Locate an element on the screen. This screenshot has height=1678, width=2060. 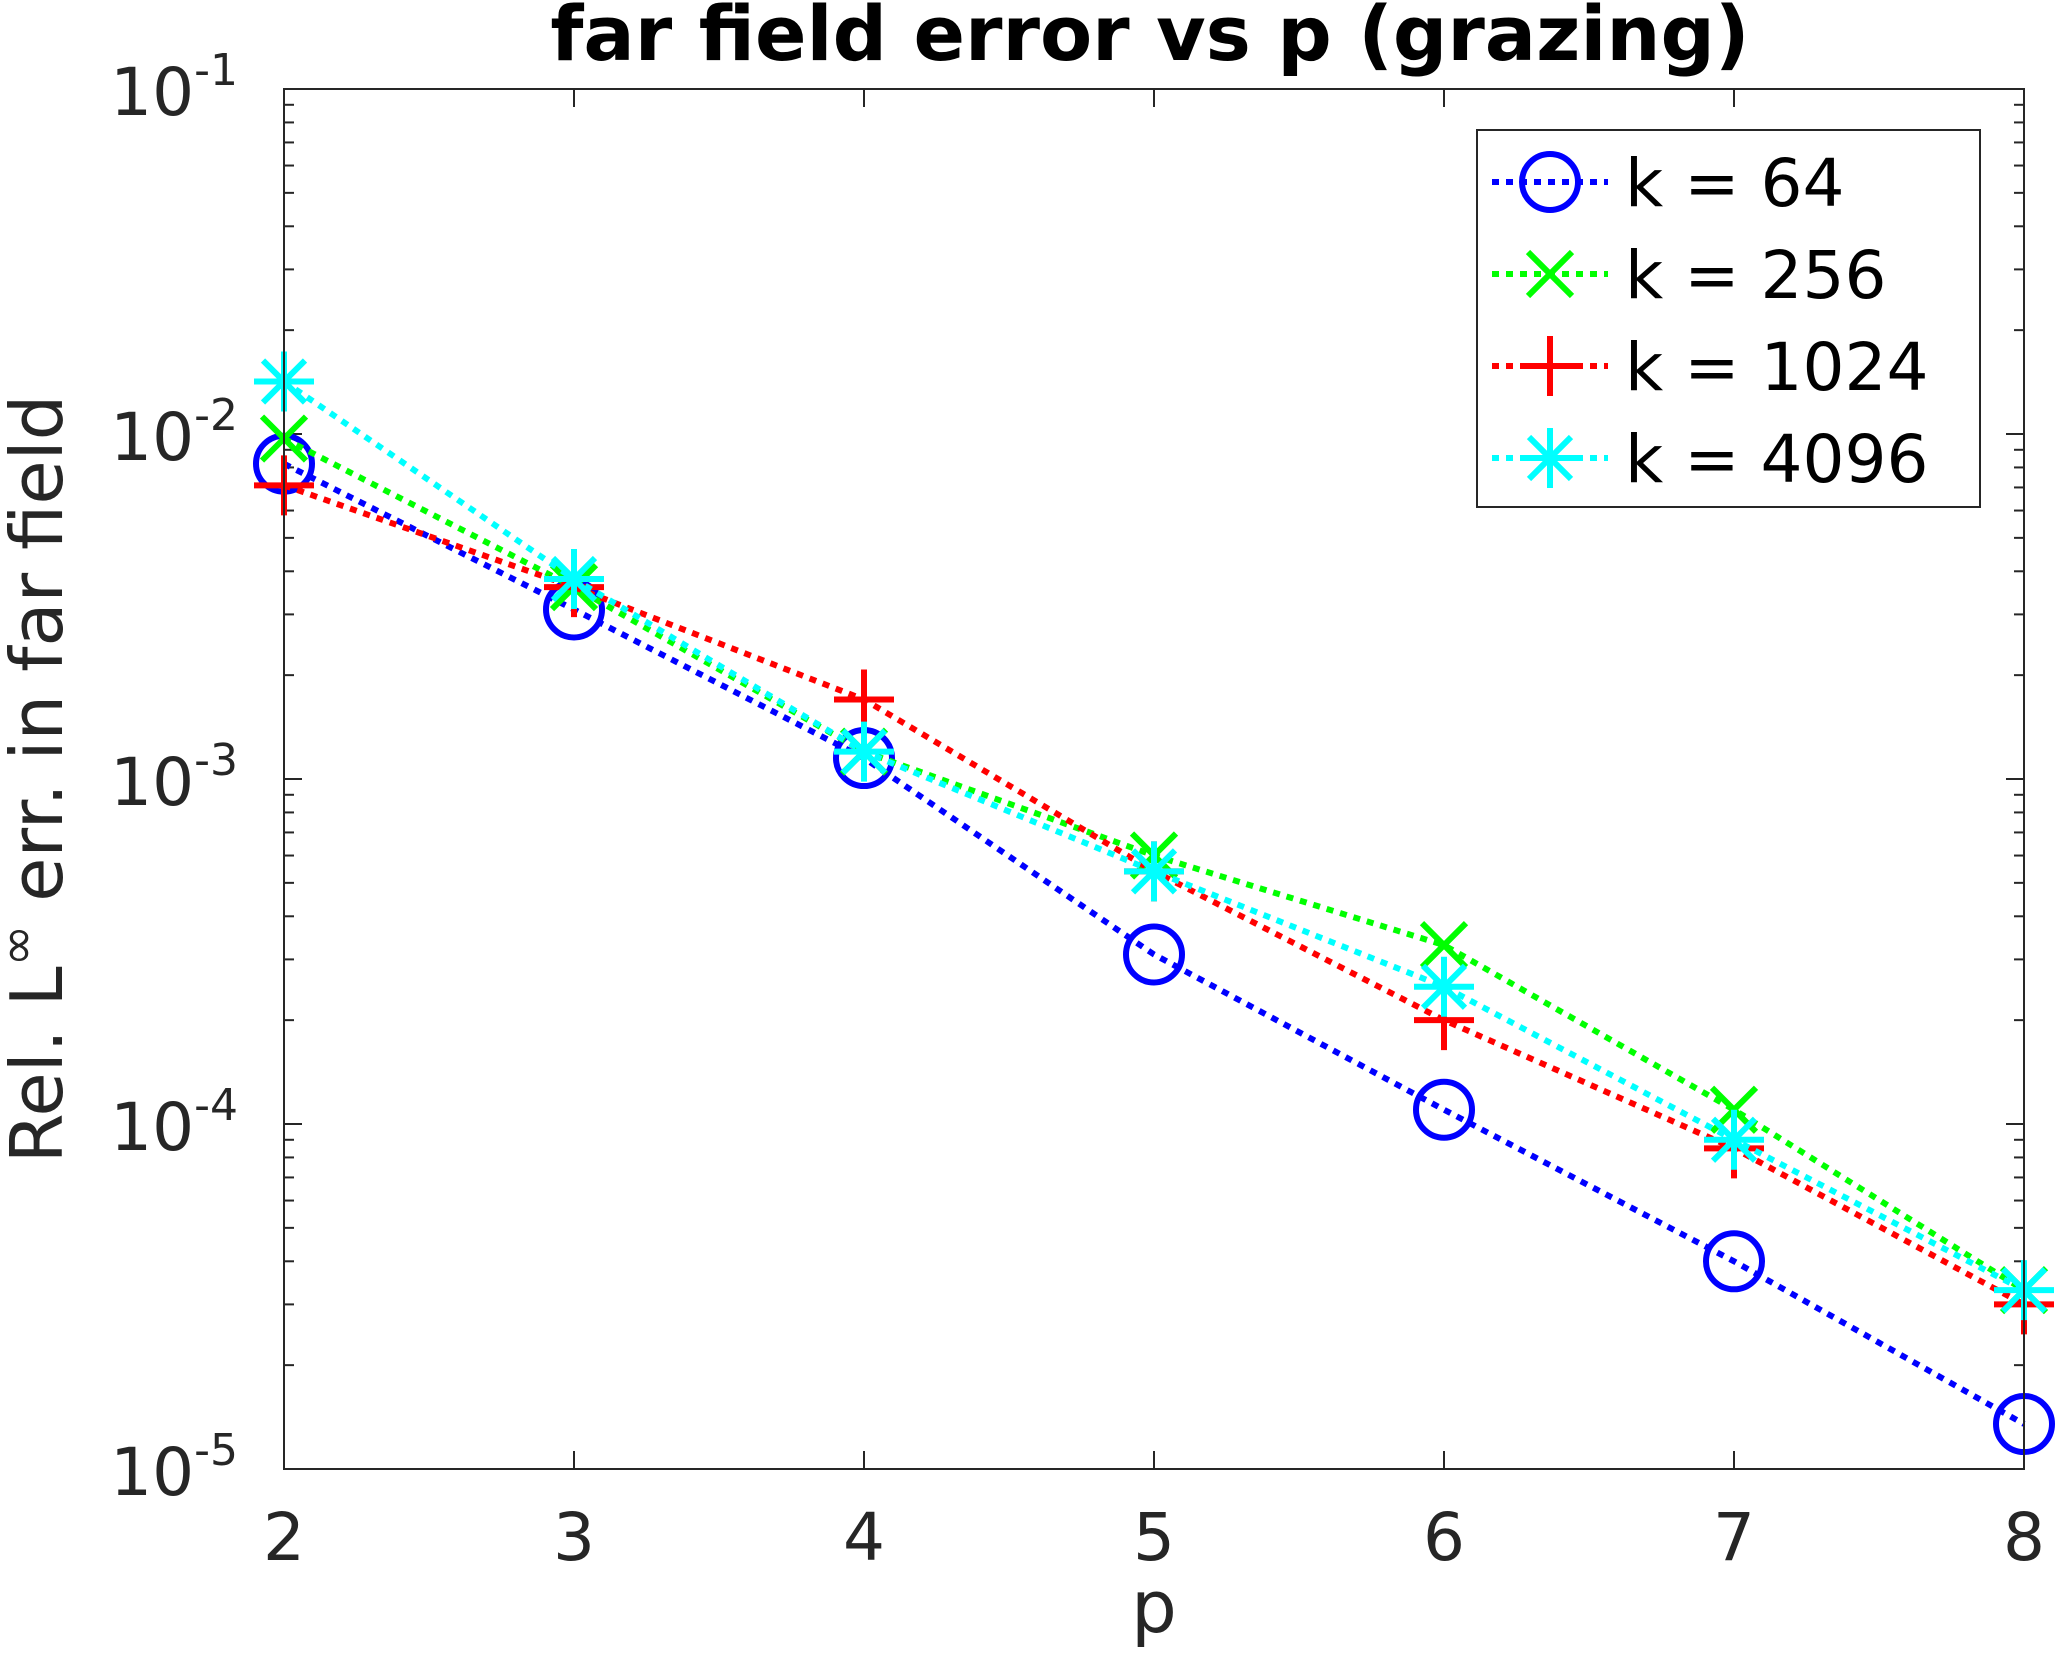
legend-entry: k = 1024 is located at coordinates (1710, 367).